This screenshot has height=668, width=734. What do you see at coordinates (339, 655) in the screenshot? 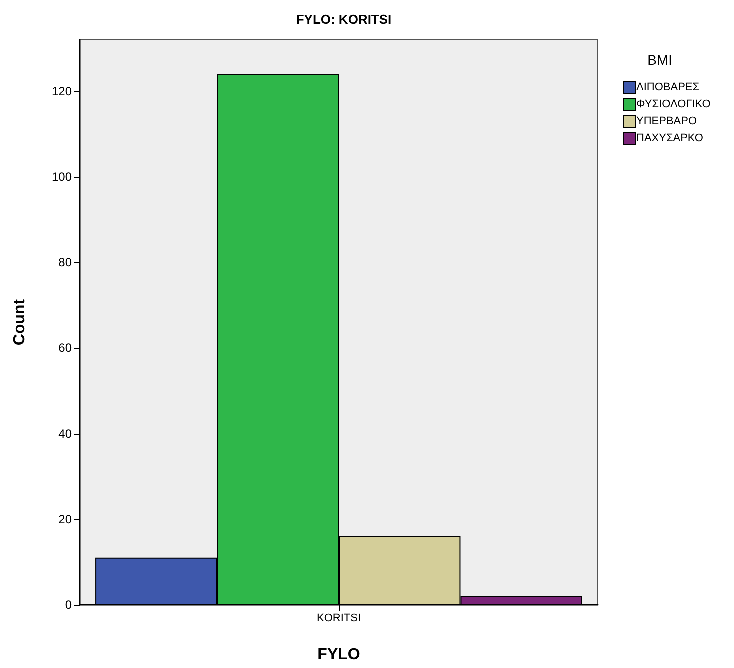
I see `x-axis-title: FYLO` at bounding box center [339, 655].